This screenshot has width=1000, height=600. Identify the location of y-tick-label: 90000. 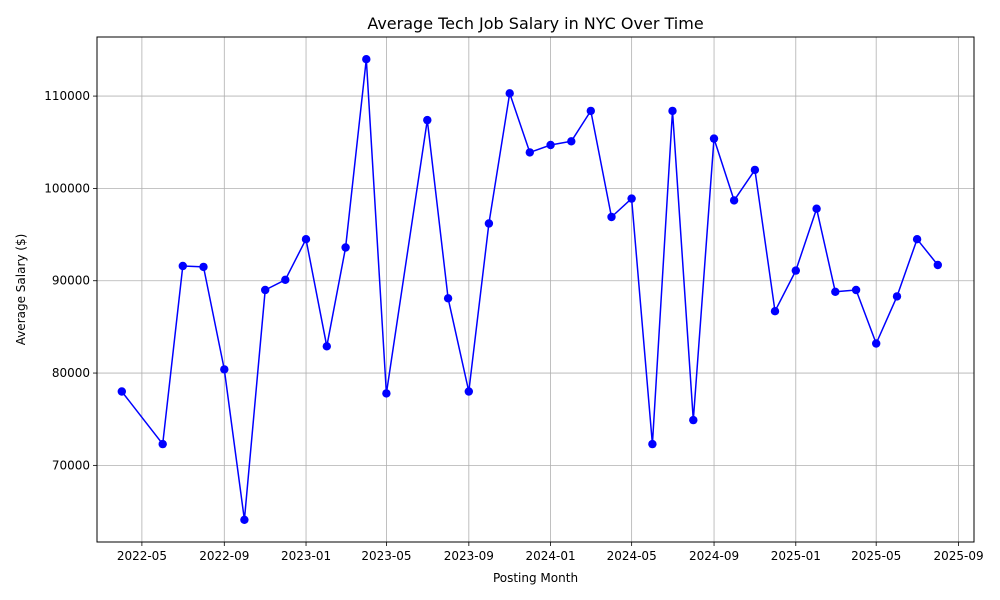
(71, 281).